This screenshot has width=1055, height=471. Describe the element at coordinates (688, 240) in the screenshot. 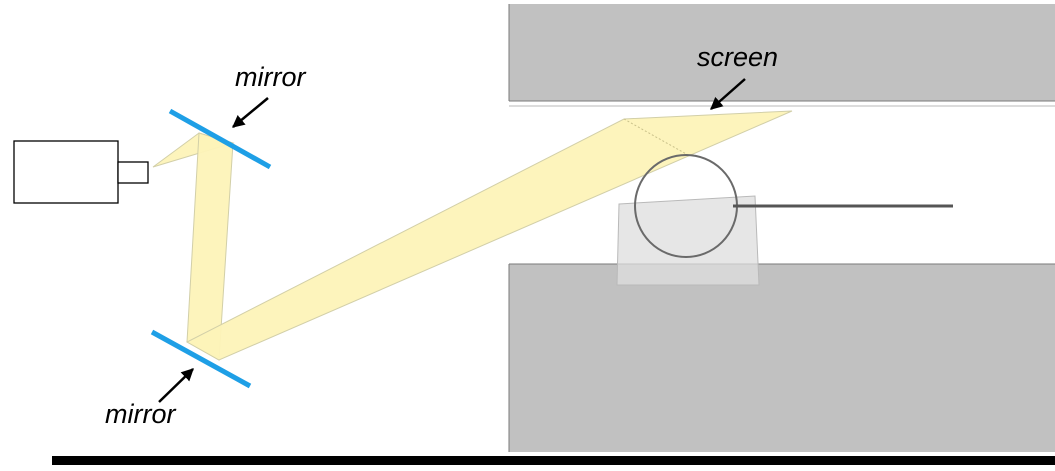

I see `sample-holder` at that location.